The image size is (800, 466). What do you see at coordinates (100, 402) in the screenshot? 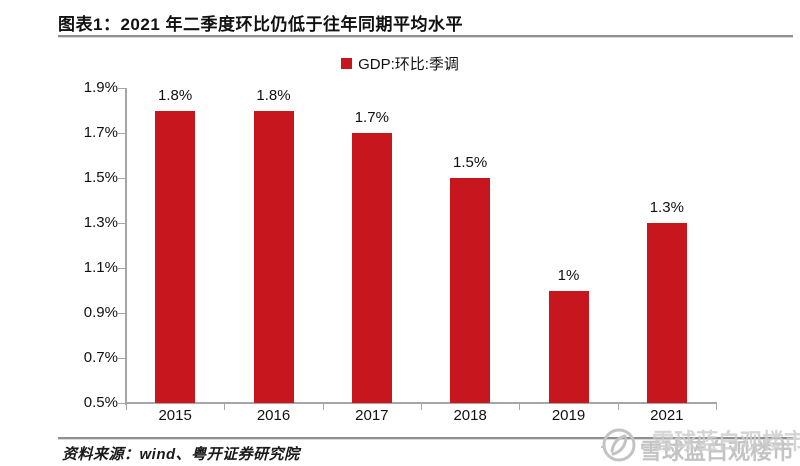
I see `y-tick-label: 0.5%` at bounding box center [100, 402].